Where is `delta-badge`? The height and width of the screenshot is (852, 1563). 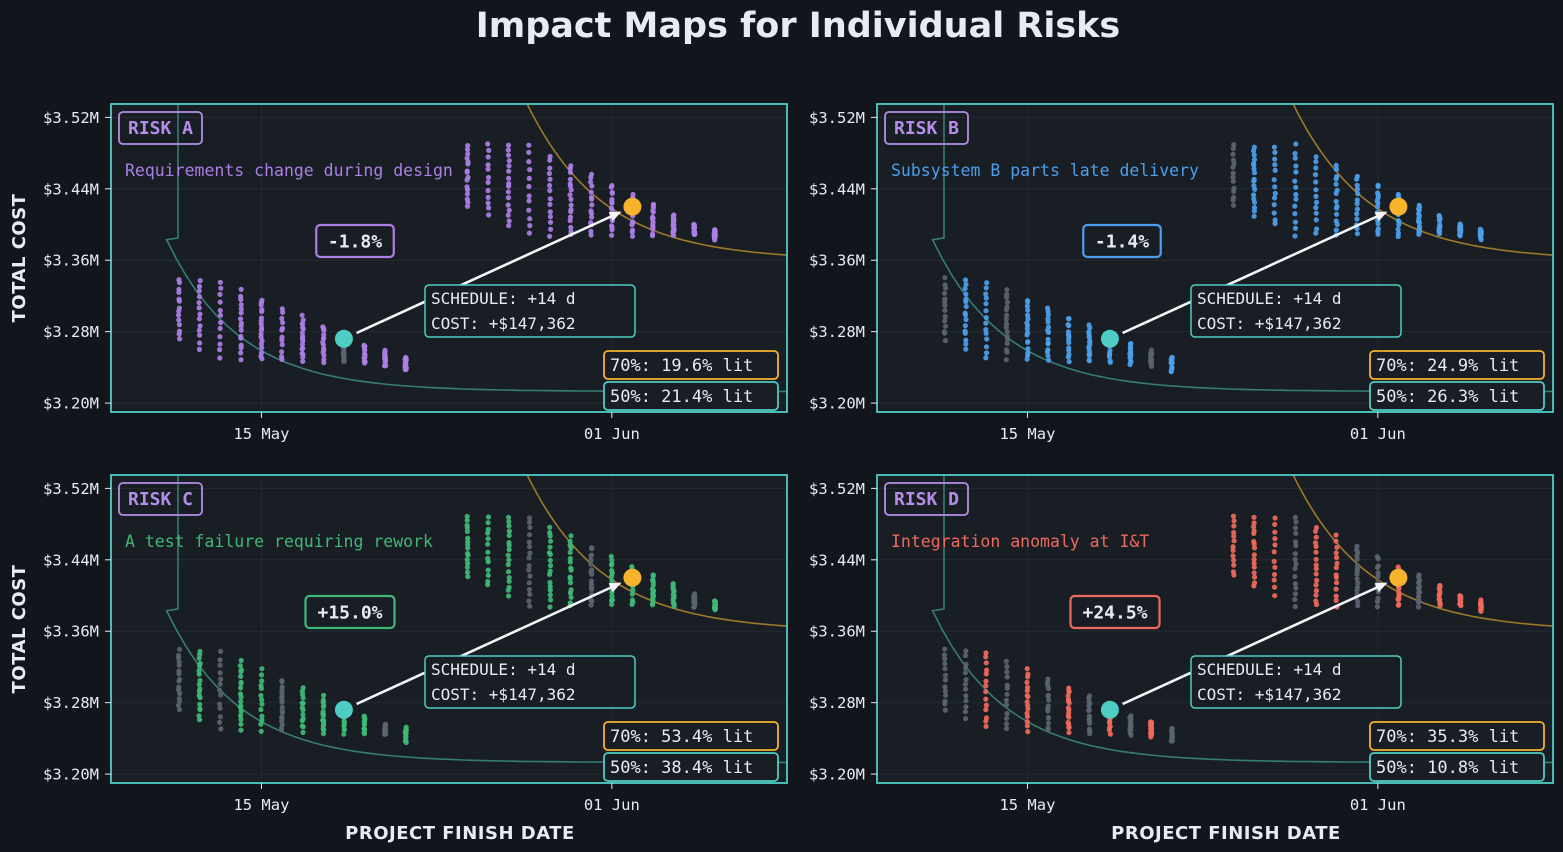
delta-badge is located at coordinates (1122, 241).